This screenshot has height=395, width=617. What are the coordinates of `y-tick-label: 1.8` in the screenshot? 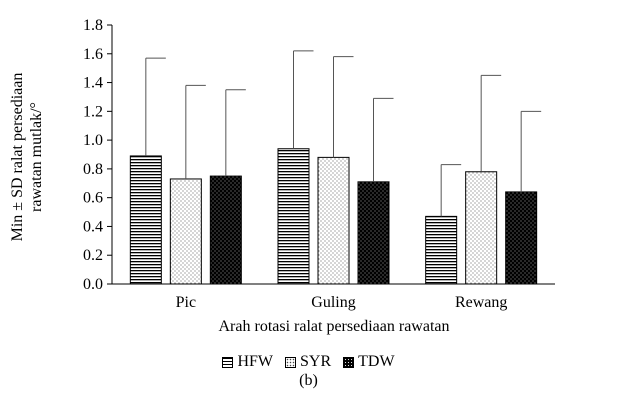 It's located at (93, 25).